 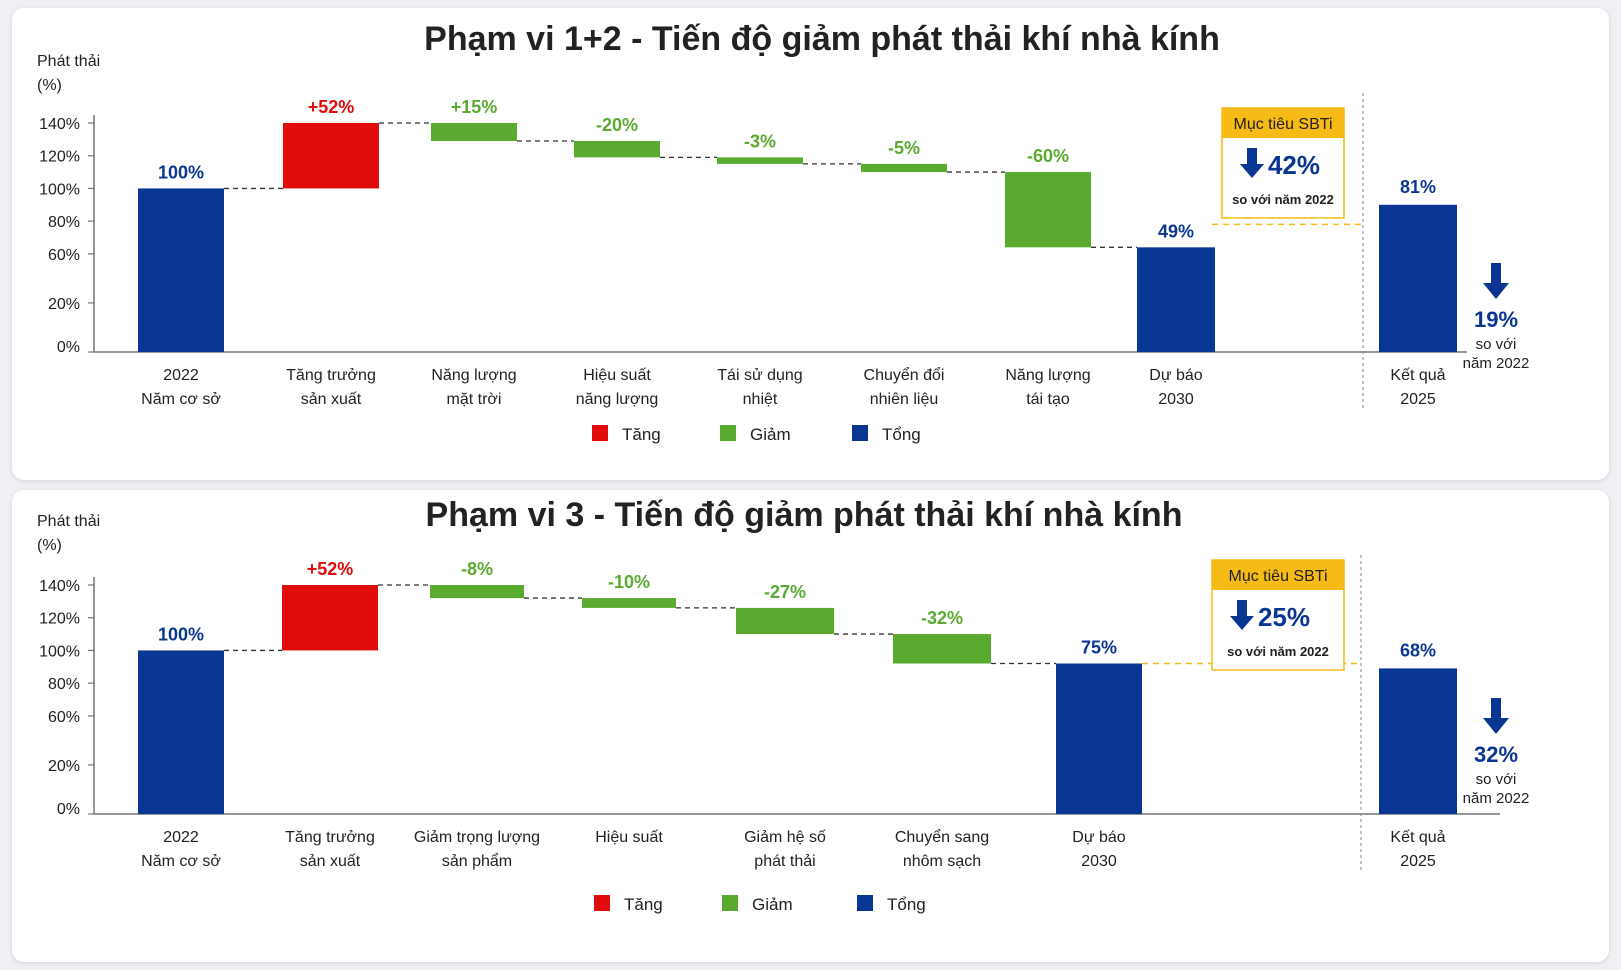 What do you see at coordinates (477, 861) in the screenshot?
I see `x-category-label-line-2: sản phẩm` at bounding box center [477, 861].